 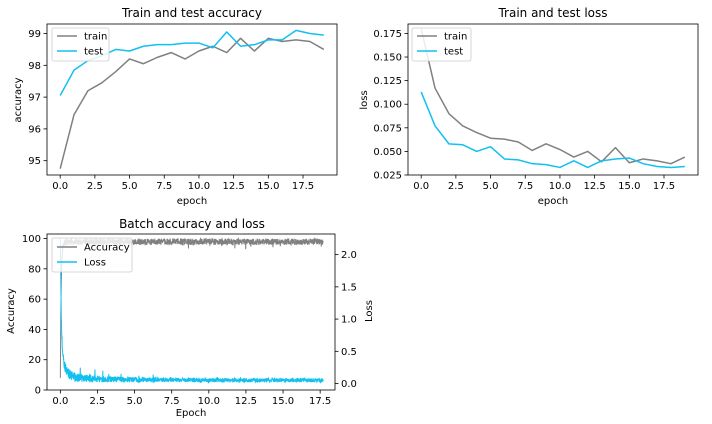 What do you see at coordinates (38, 391) in the screenshot?
I see `y-tick-label-left: 0` at bounding box center [38, 391].